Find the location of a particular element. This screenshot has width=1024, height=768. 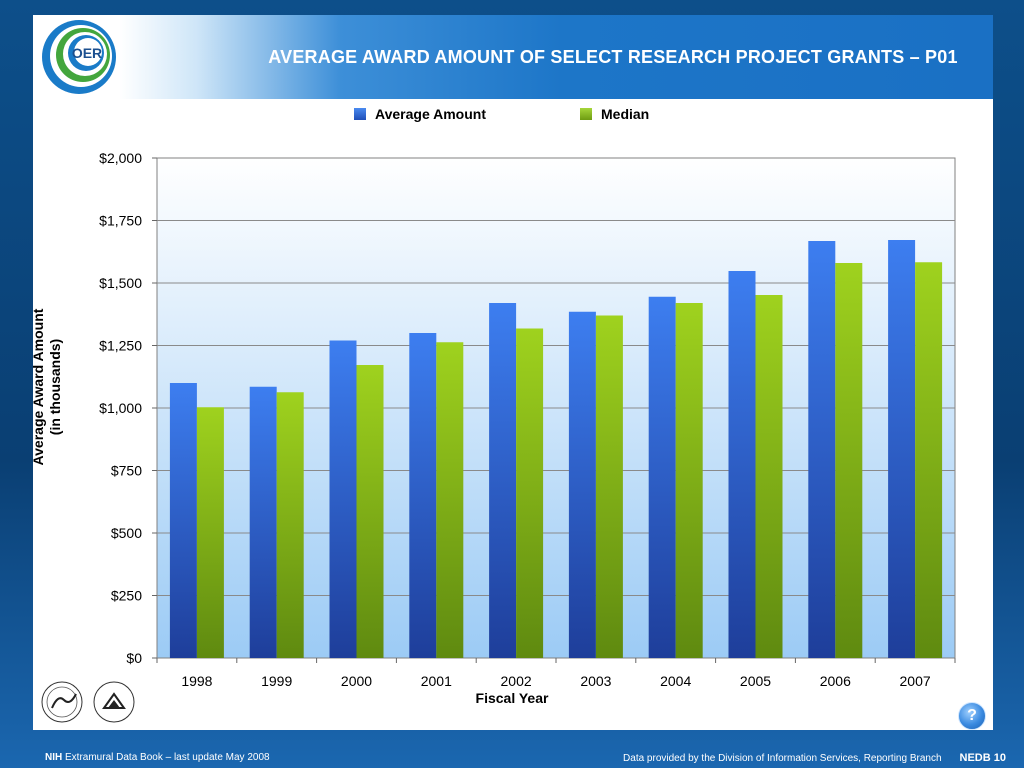

y-tick-label: $1,750 is located at coordinates (120, 221).